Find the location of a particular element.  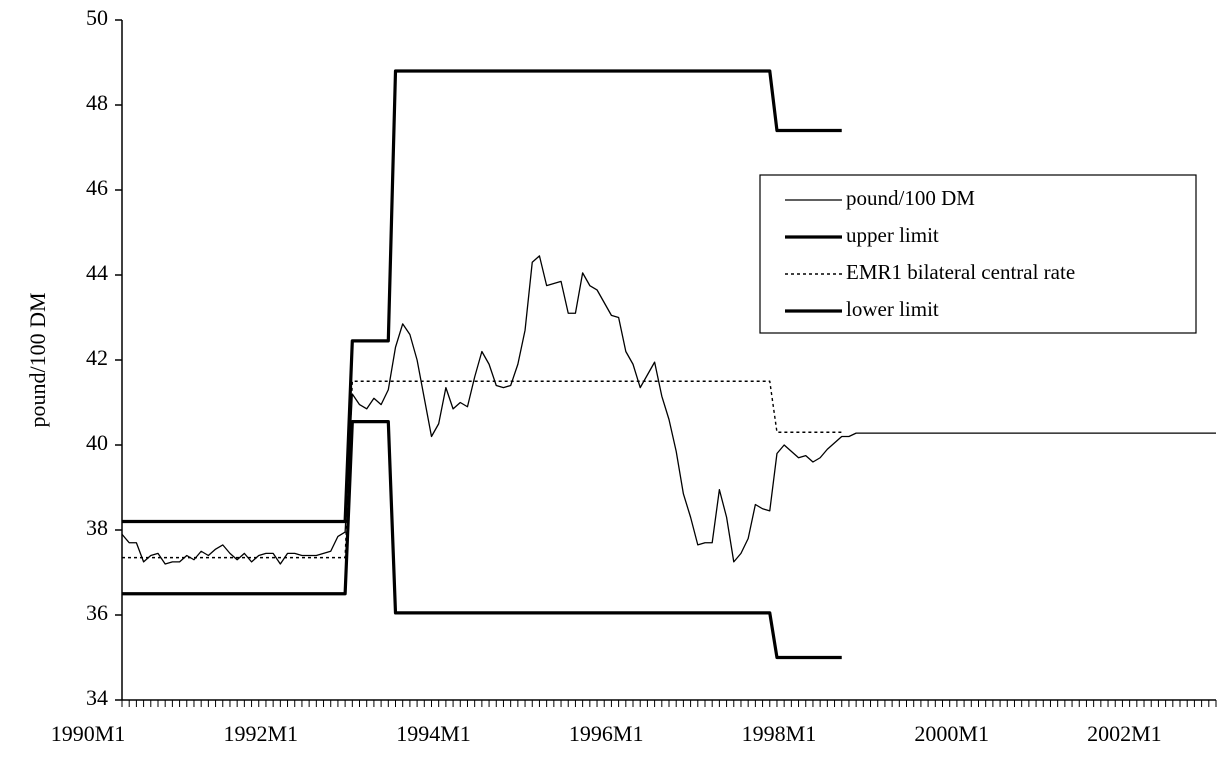

x-tick-label: 1994M1 is located at coordinates (433, 733).